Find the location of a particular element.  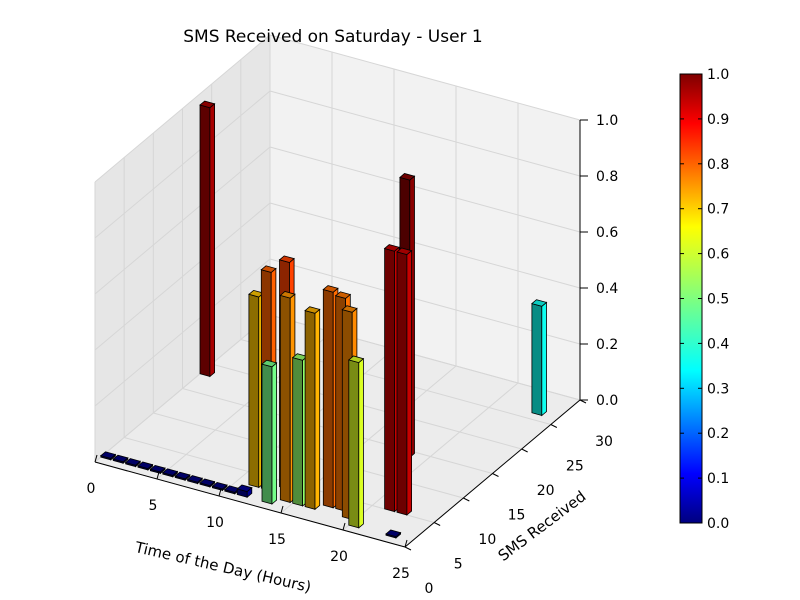

y-tick-label: 15 is located at coordinates (517, 516).